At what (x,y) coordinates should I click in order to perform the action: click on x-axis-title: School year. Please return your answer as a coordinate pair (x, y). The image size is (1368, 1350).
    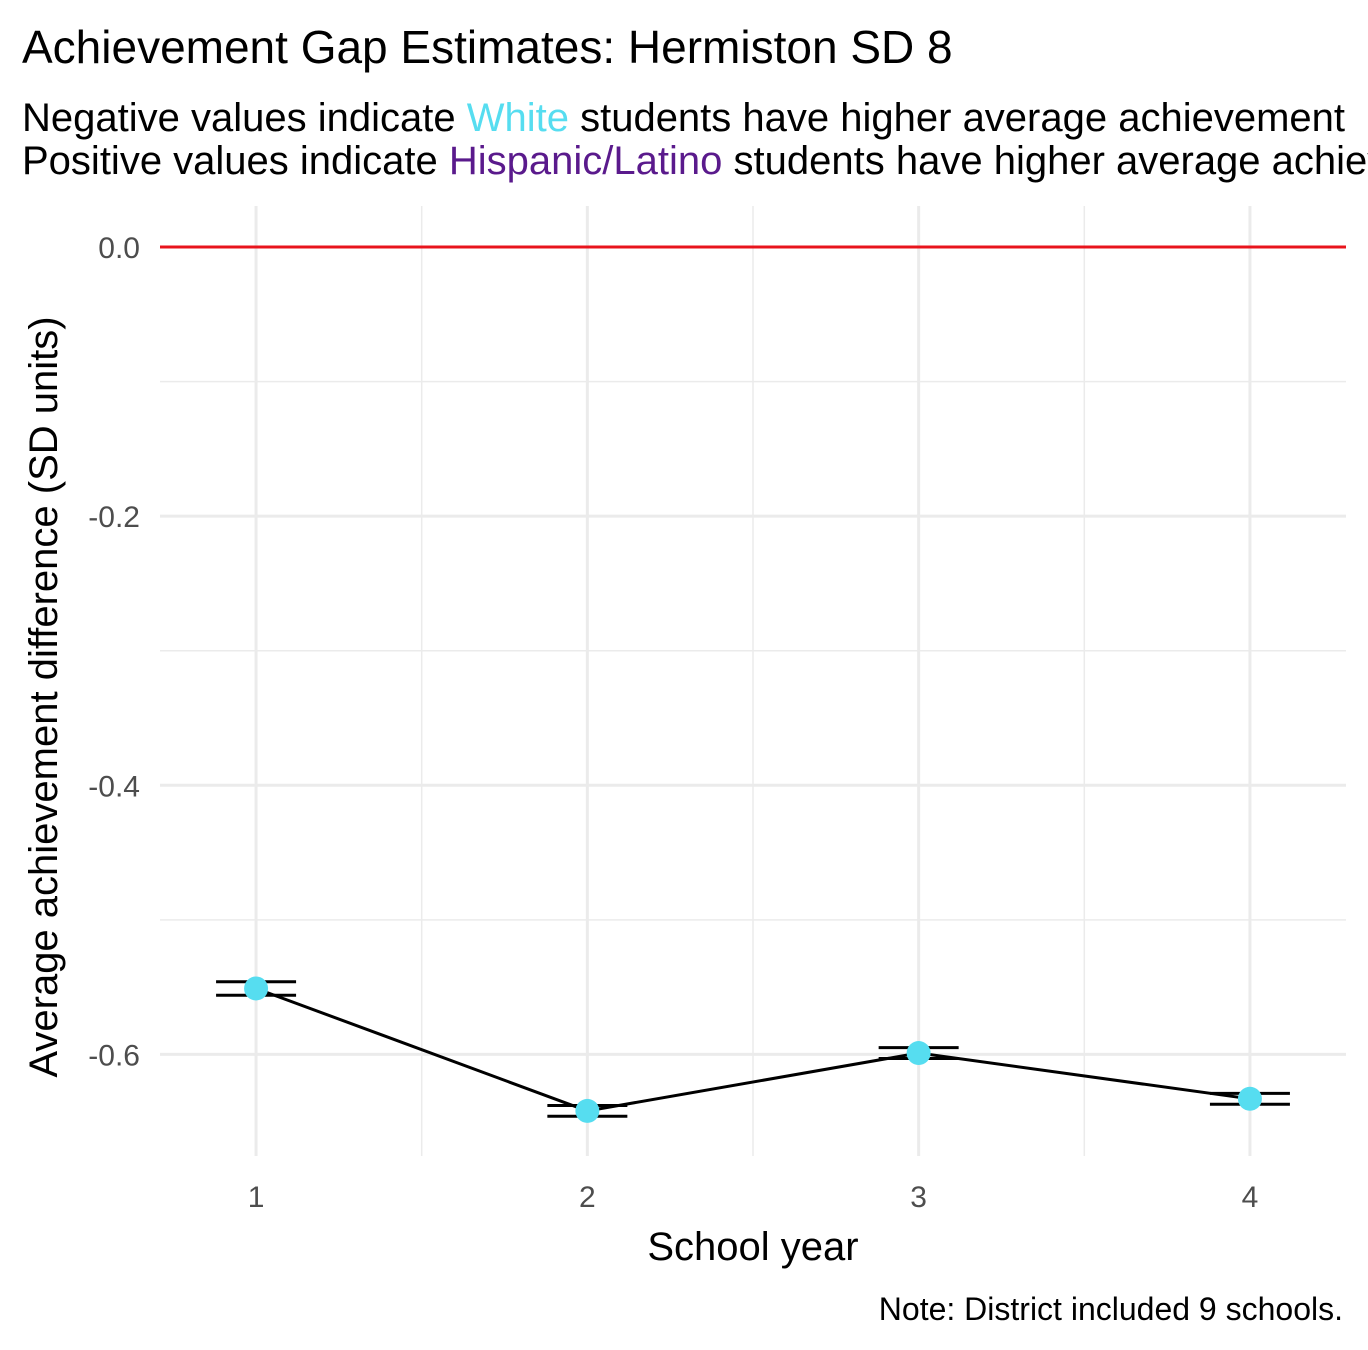
    Looking at the image, I should click on (752, 1247).